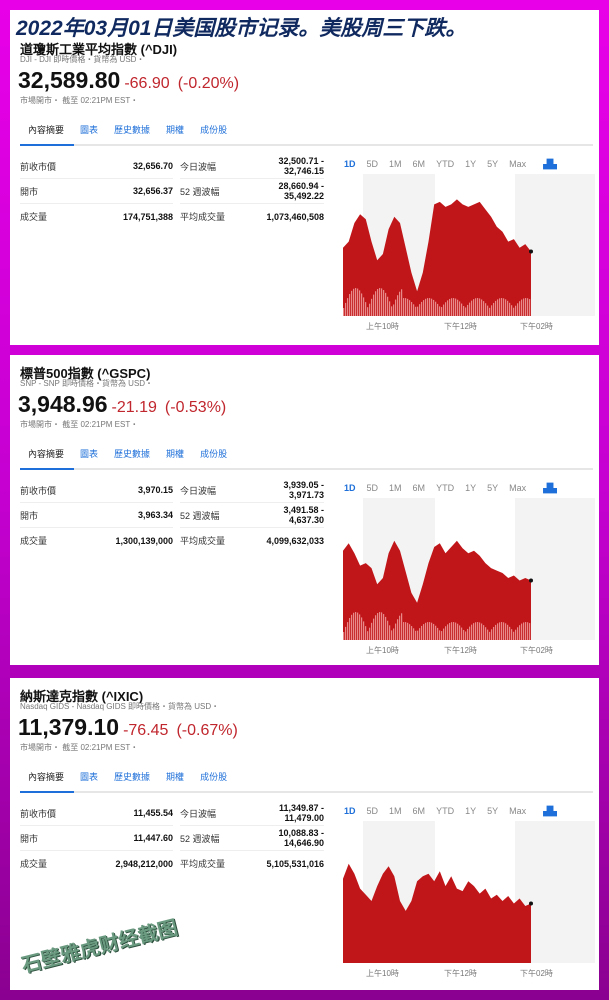 The image size is (609, 1000). Describe the element at coordinates (301, 186) in the screenshot. I see `week52-low: 28,660.94 -` at that location.